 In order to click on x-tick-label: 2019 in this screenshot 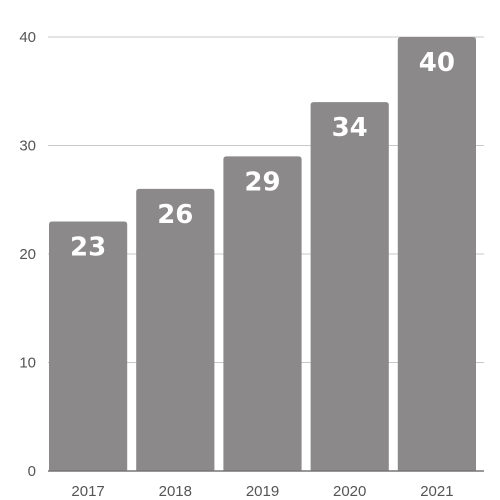, I will do `click(262, 491)`.